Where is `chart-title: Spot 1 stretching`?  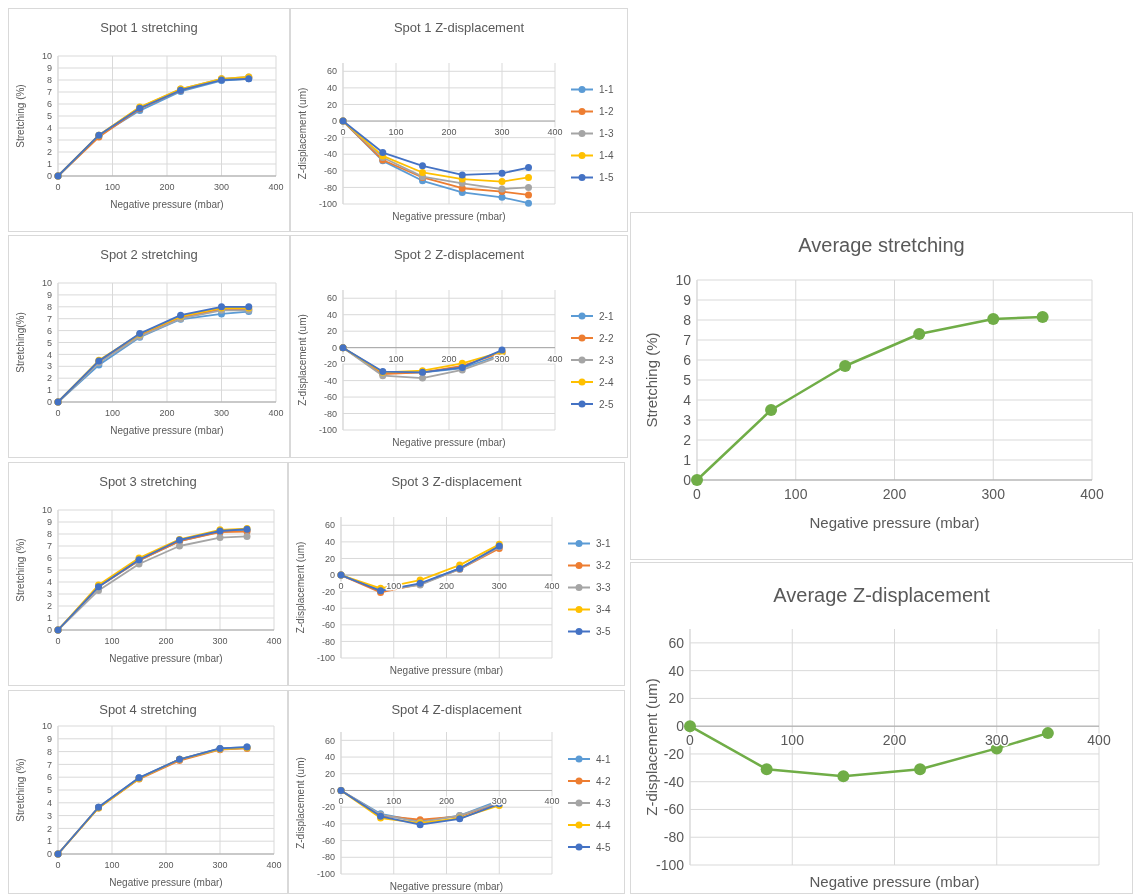
chart-title: Spot 1 stretching is located at coordinates (149, 27).